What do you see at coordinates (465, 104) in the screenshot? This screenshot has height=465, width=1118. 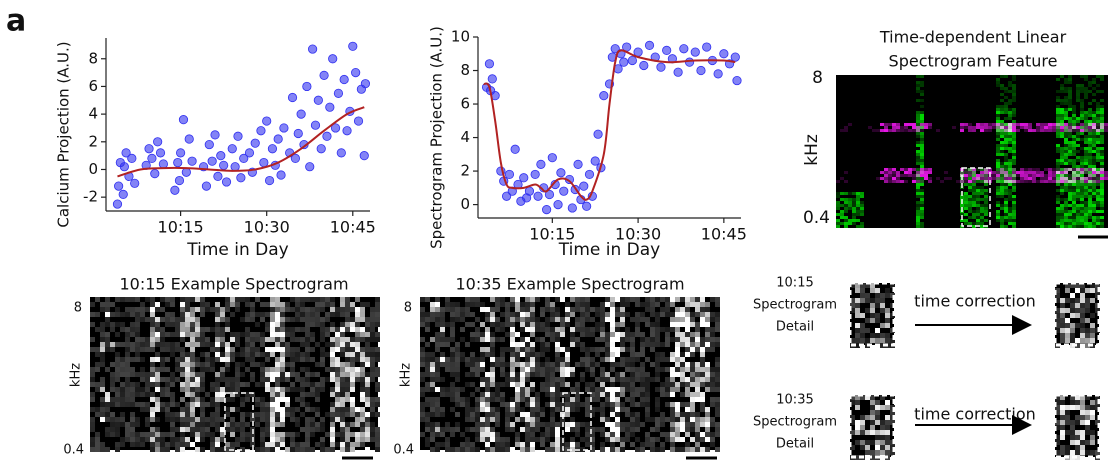 I see `y-tick-label: 6` at bounding box center [465, 104].